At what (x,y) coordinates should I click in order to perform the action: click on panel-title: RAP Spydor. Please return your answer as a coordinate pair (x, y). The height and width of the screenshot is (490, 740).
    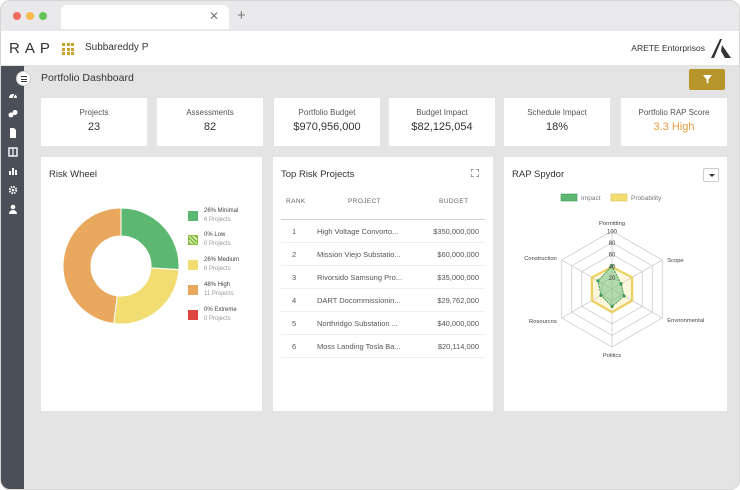
    Looking at the image, I should click on (538, 174).